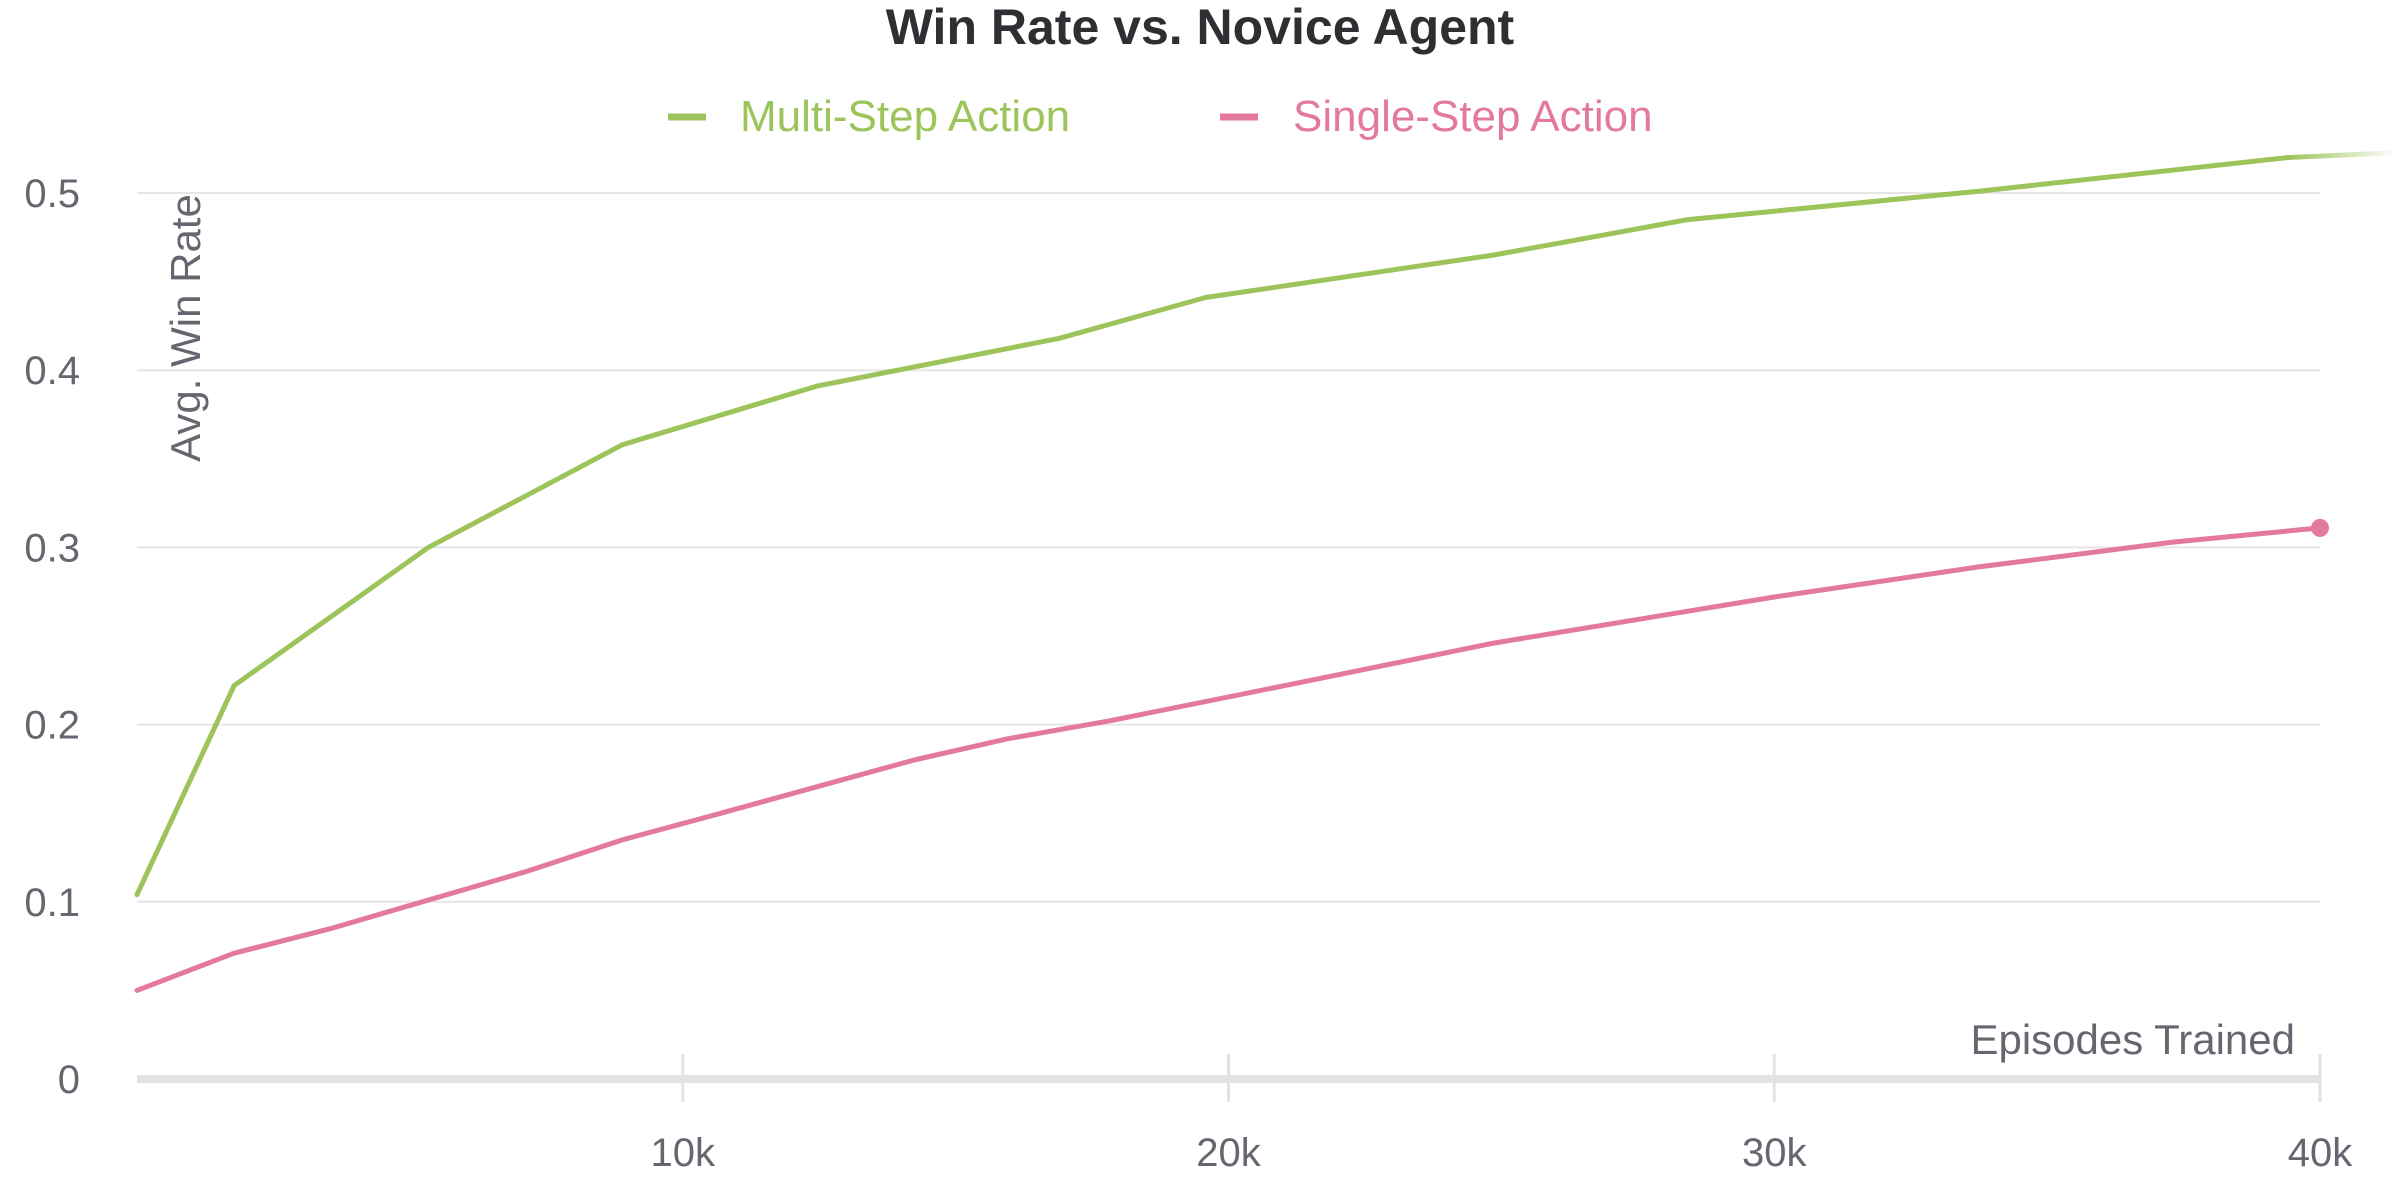 This screenshot has width=2400, height=1200. I want to click on series-fade-multi-step-action, so click(2342, 155).